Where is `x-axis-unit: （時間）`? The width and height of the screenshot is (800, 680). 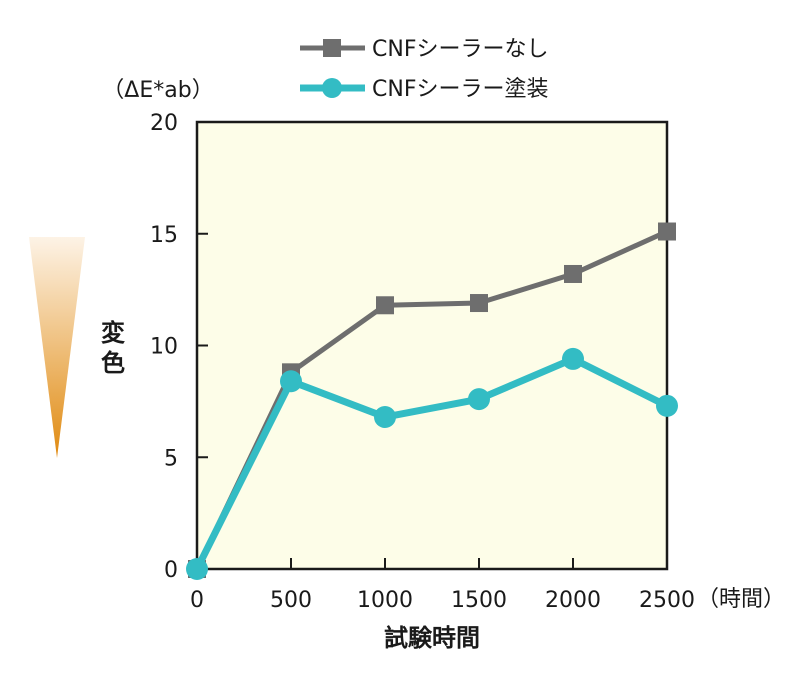
x-axis-unit: （時間） is located at coordinates (741, 599).